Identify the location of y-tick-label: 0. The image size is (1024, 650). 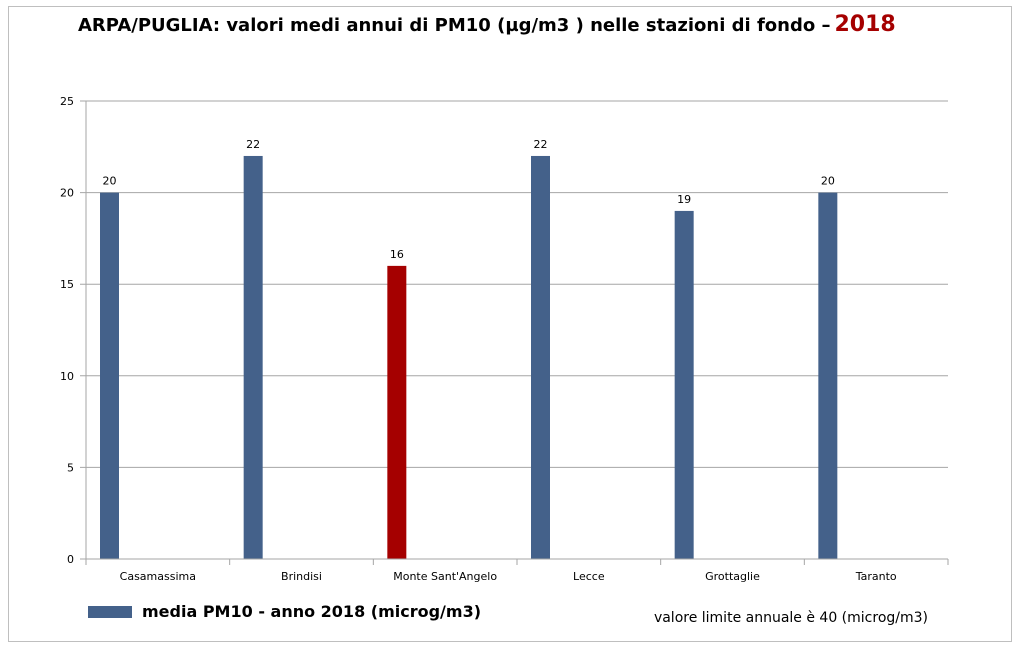
(70, 559).